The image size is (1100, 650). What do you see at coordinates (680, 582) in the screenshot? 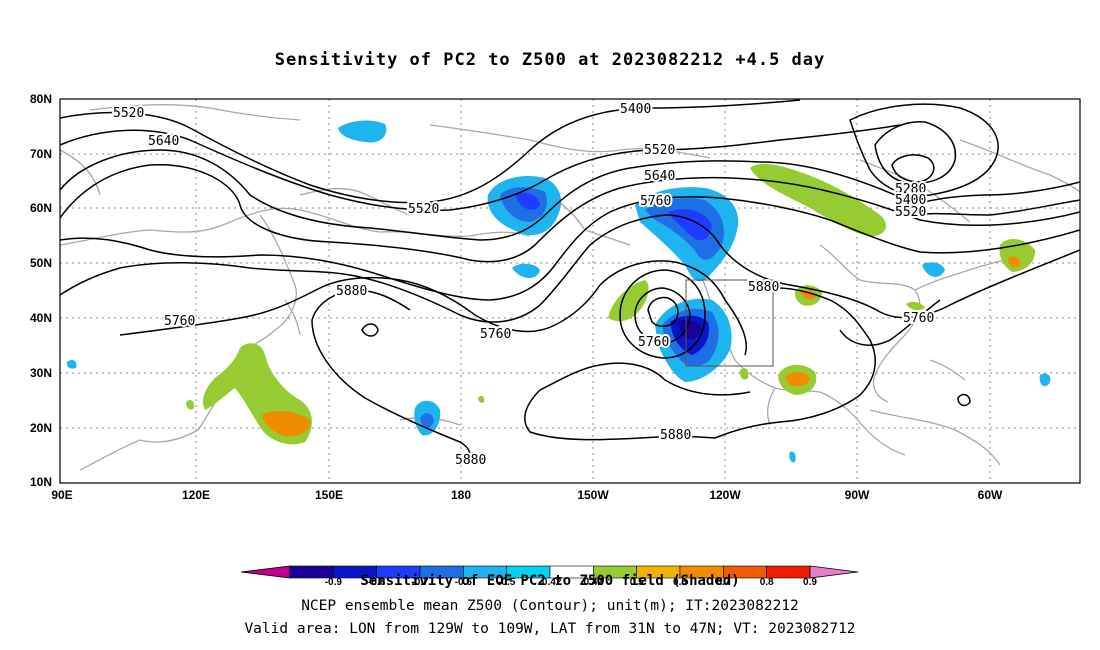
I see `colorbar-tick-label: 0.6` at bounding box center [680, 582].